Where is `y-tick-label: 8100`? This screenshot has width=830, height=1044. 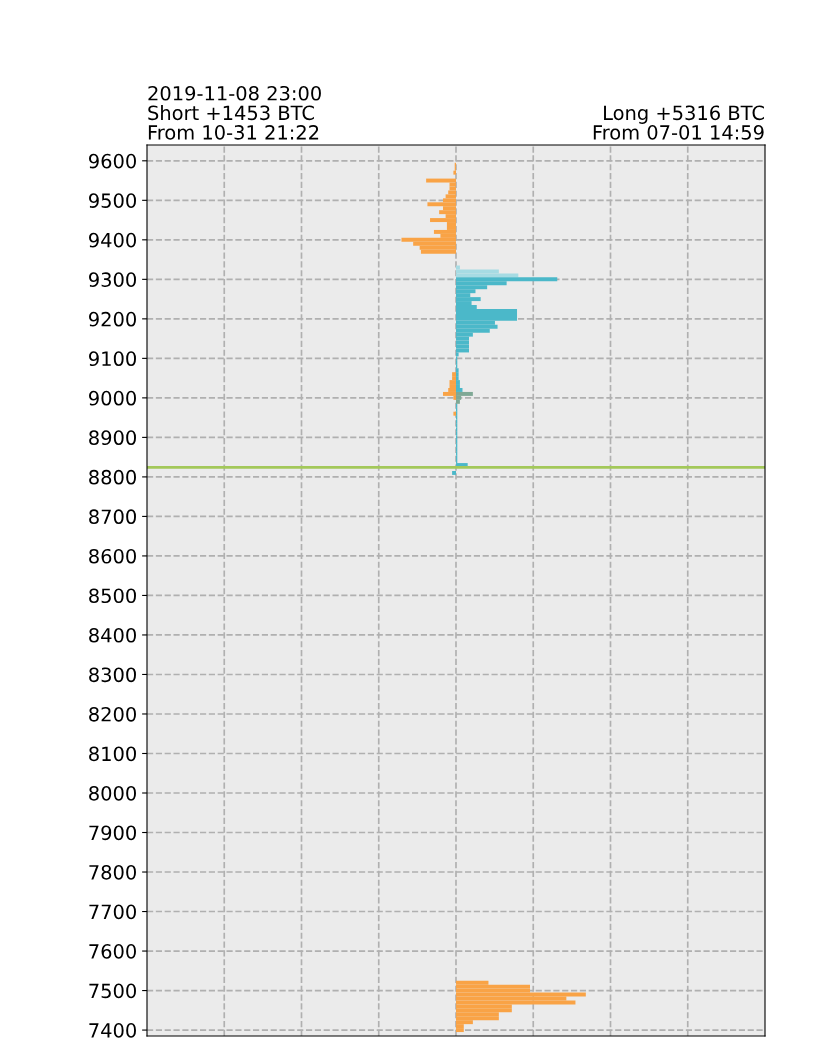
y-tick-label: 8100 is located at coordinates (112, 754).